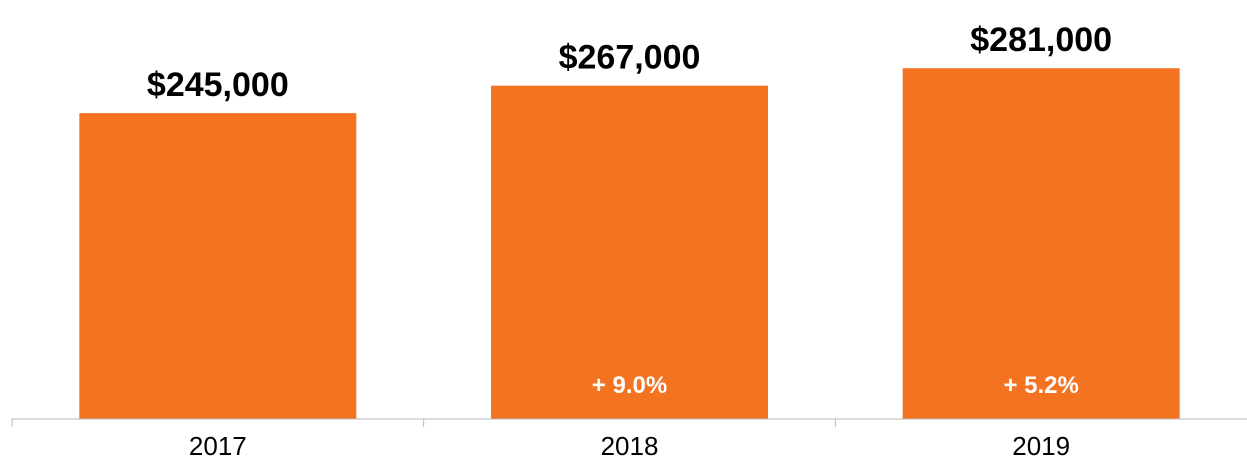 The image size is (1247, 462). Describe the element at coordinates (218, 266) in the screenshot. I see `bar-2017` at that location.